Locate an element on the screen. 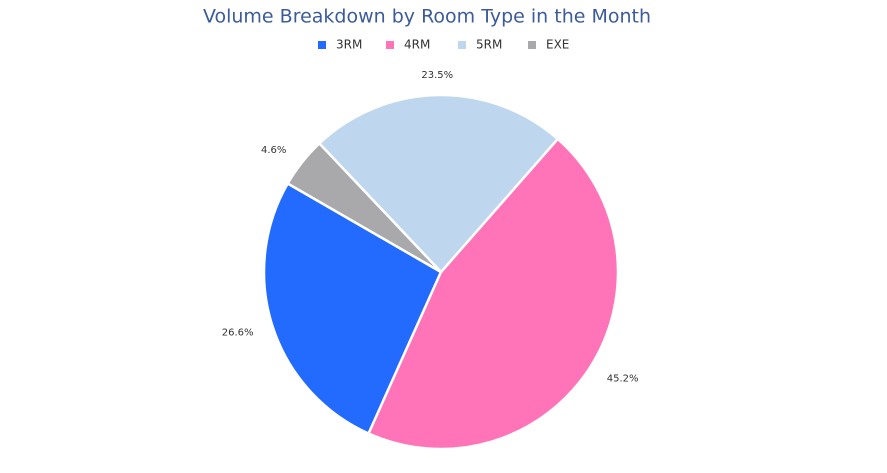 The width and height of the screenshot is (887, 473). data-label: 4.6% is located at coordinates (273, 150).